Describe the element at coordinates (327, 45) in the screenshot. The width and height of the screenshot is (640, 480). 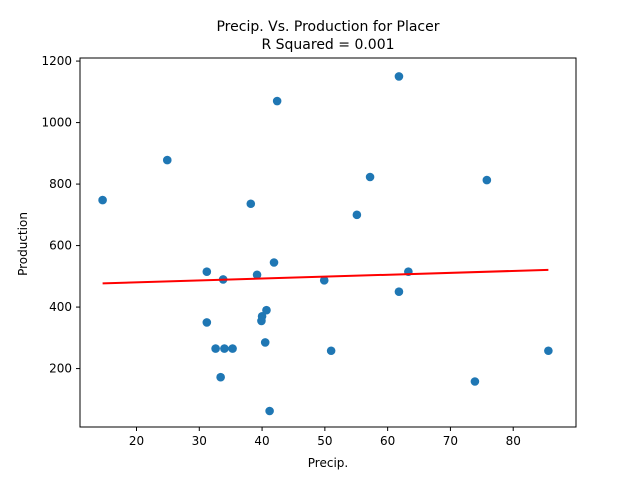
I see `chart-title-line2: R Squared = 0.001` at that location.